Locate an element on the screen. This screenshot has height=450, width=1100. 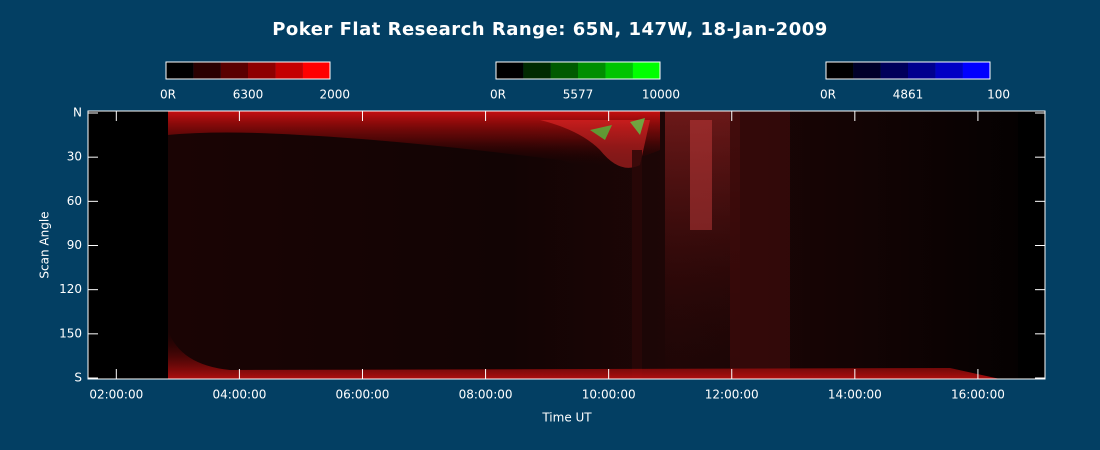
y-axis-label: Scan Angle is located at coordinates (45, 244).